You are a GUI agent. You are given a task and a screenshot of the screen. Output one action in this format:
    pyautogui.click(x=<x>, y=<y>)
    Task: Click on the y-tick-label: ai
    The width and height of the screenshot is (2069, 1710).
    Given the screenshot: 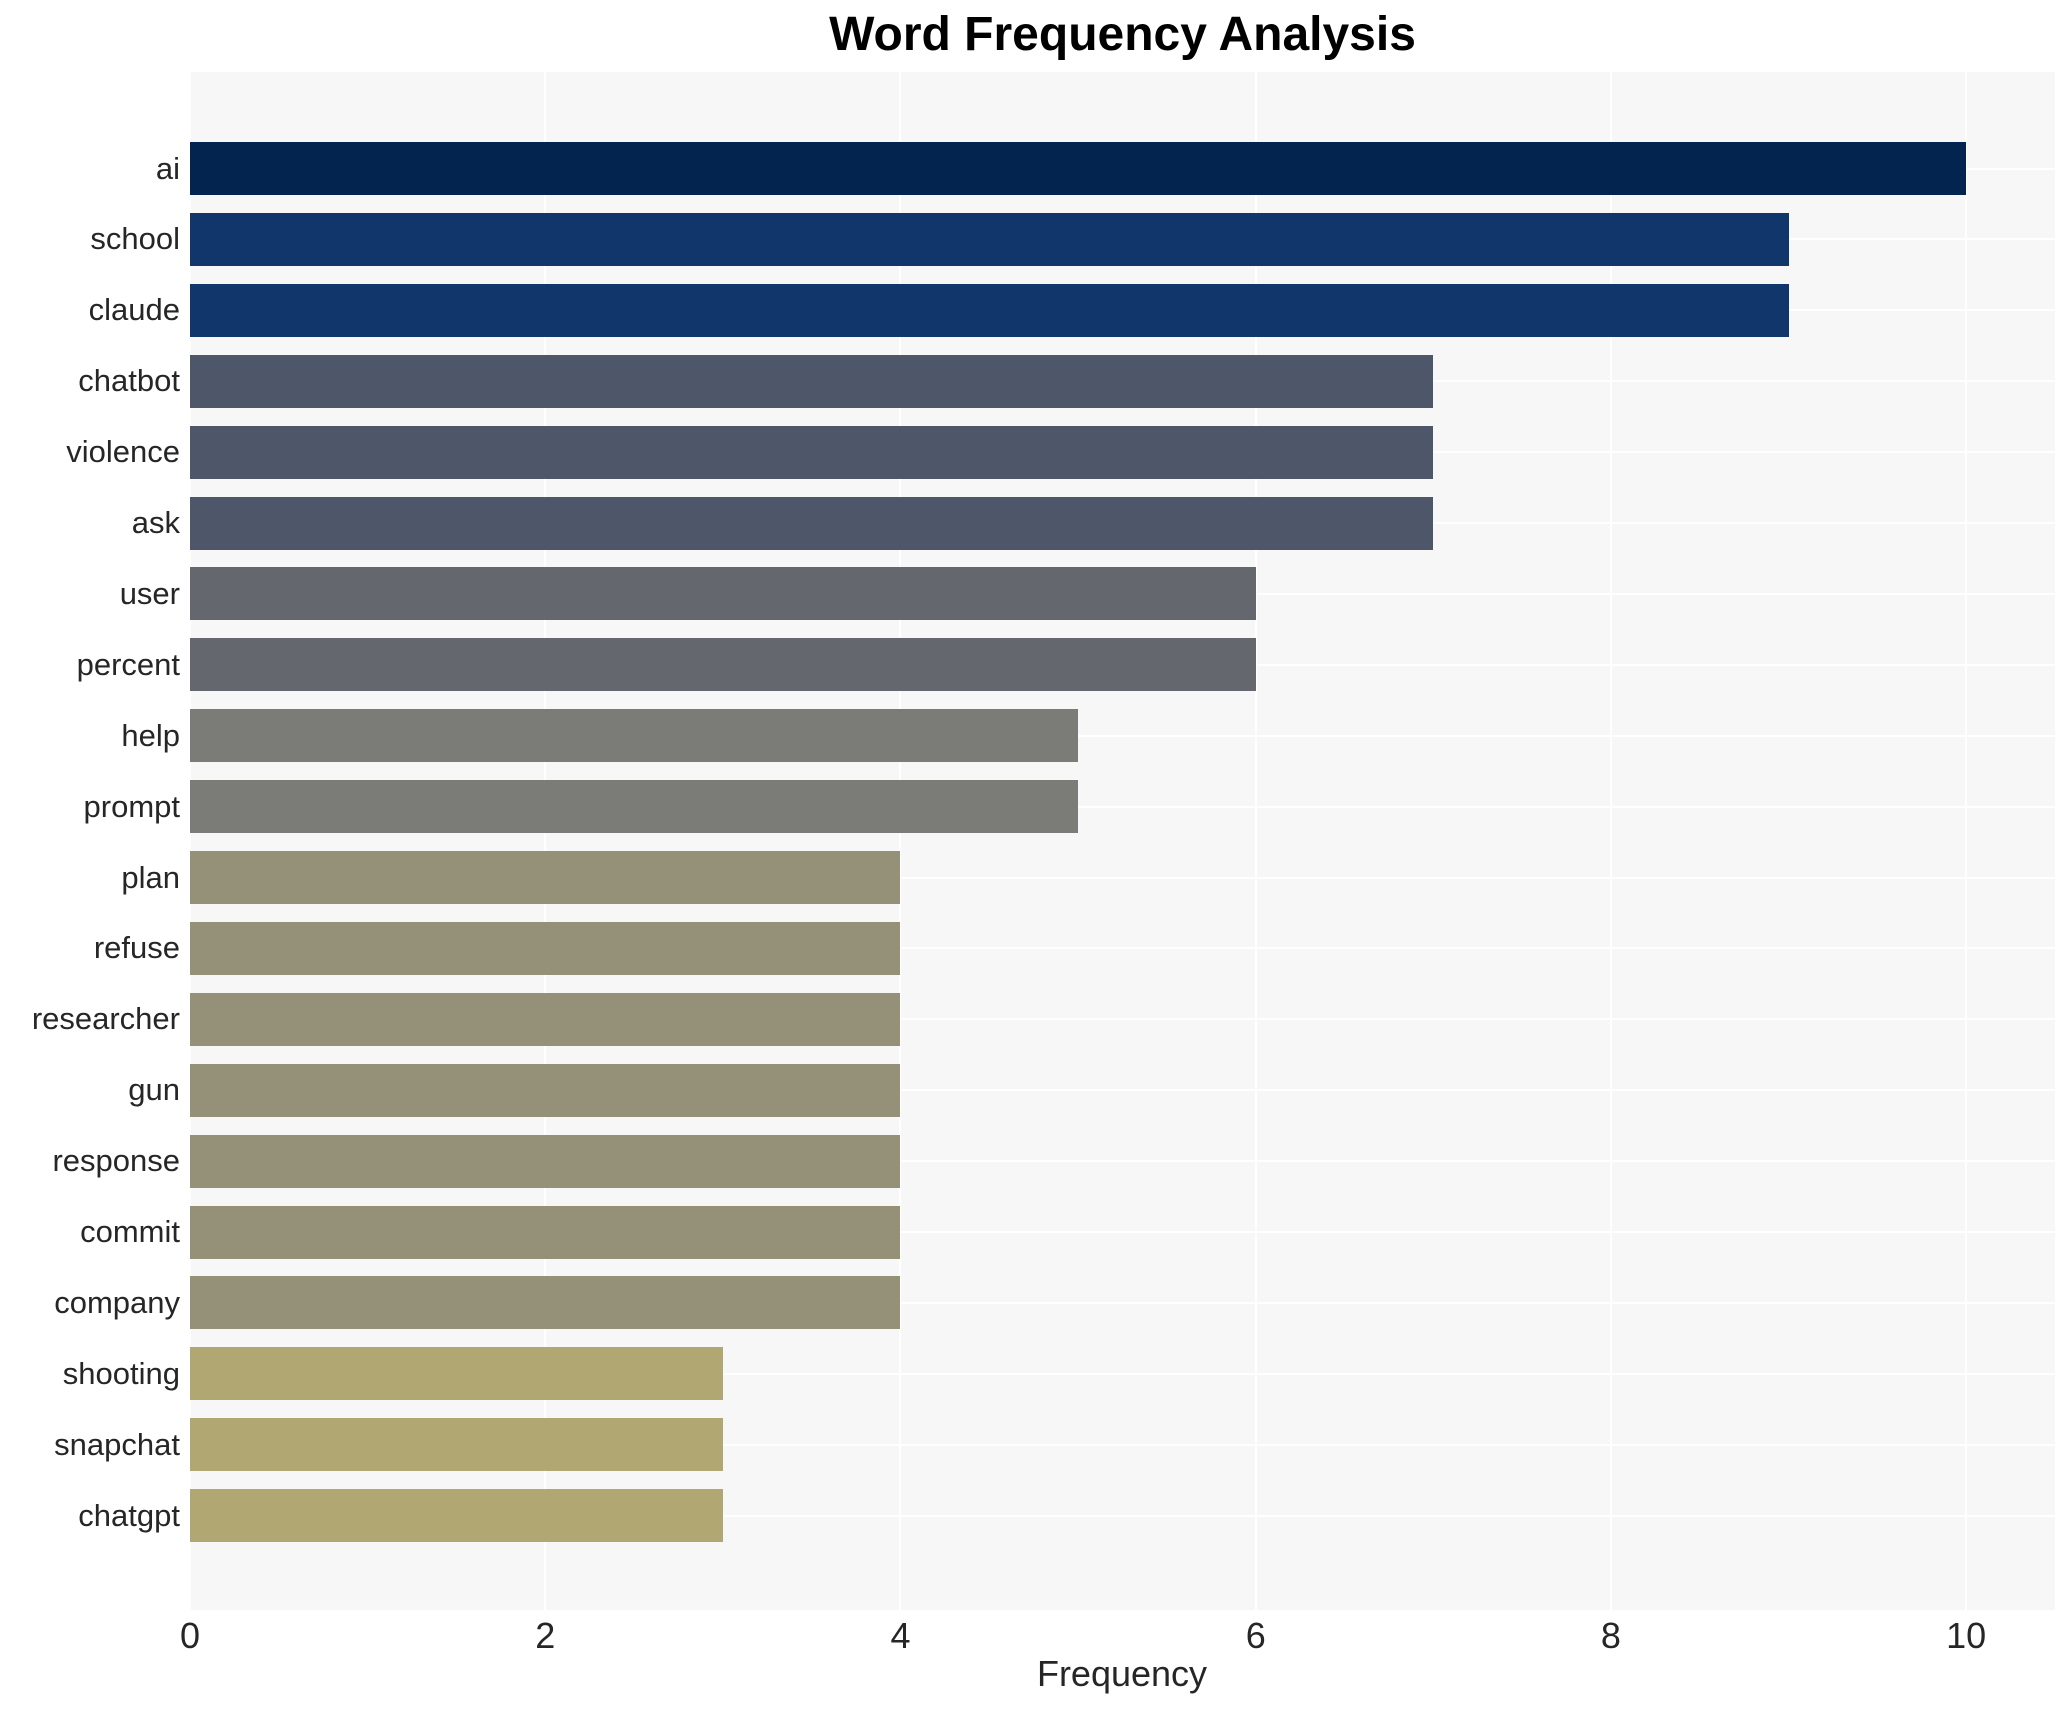 What is the action you would take?
    pyautogui.click(x=167, y=168)
    